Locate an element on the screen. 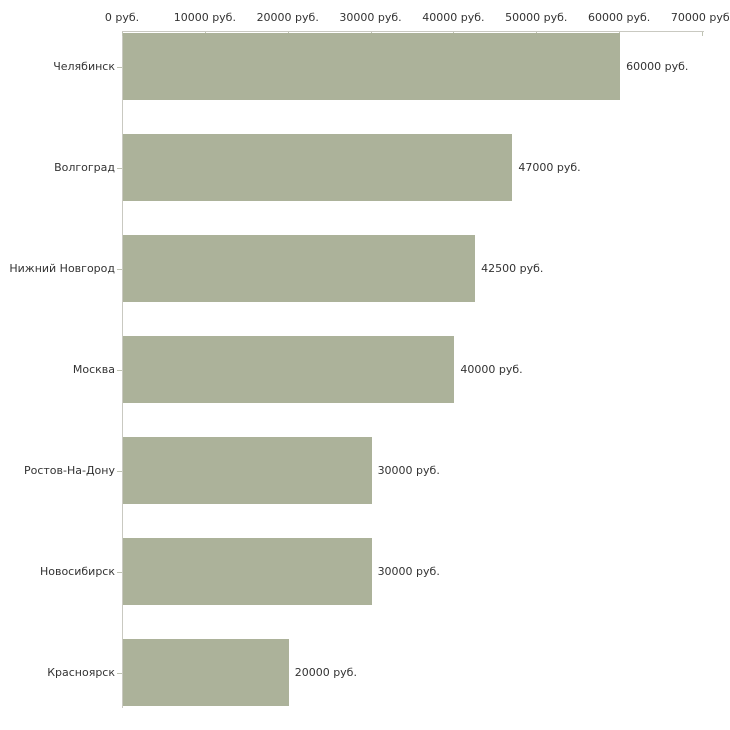  x-tick-label: 40000 руб. is located at coordinates (453, 17).